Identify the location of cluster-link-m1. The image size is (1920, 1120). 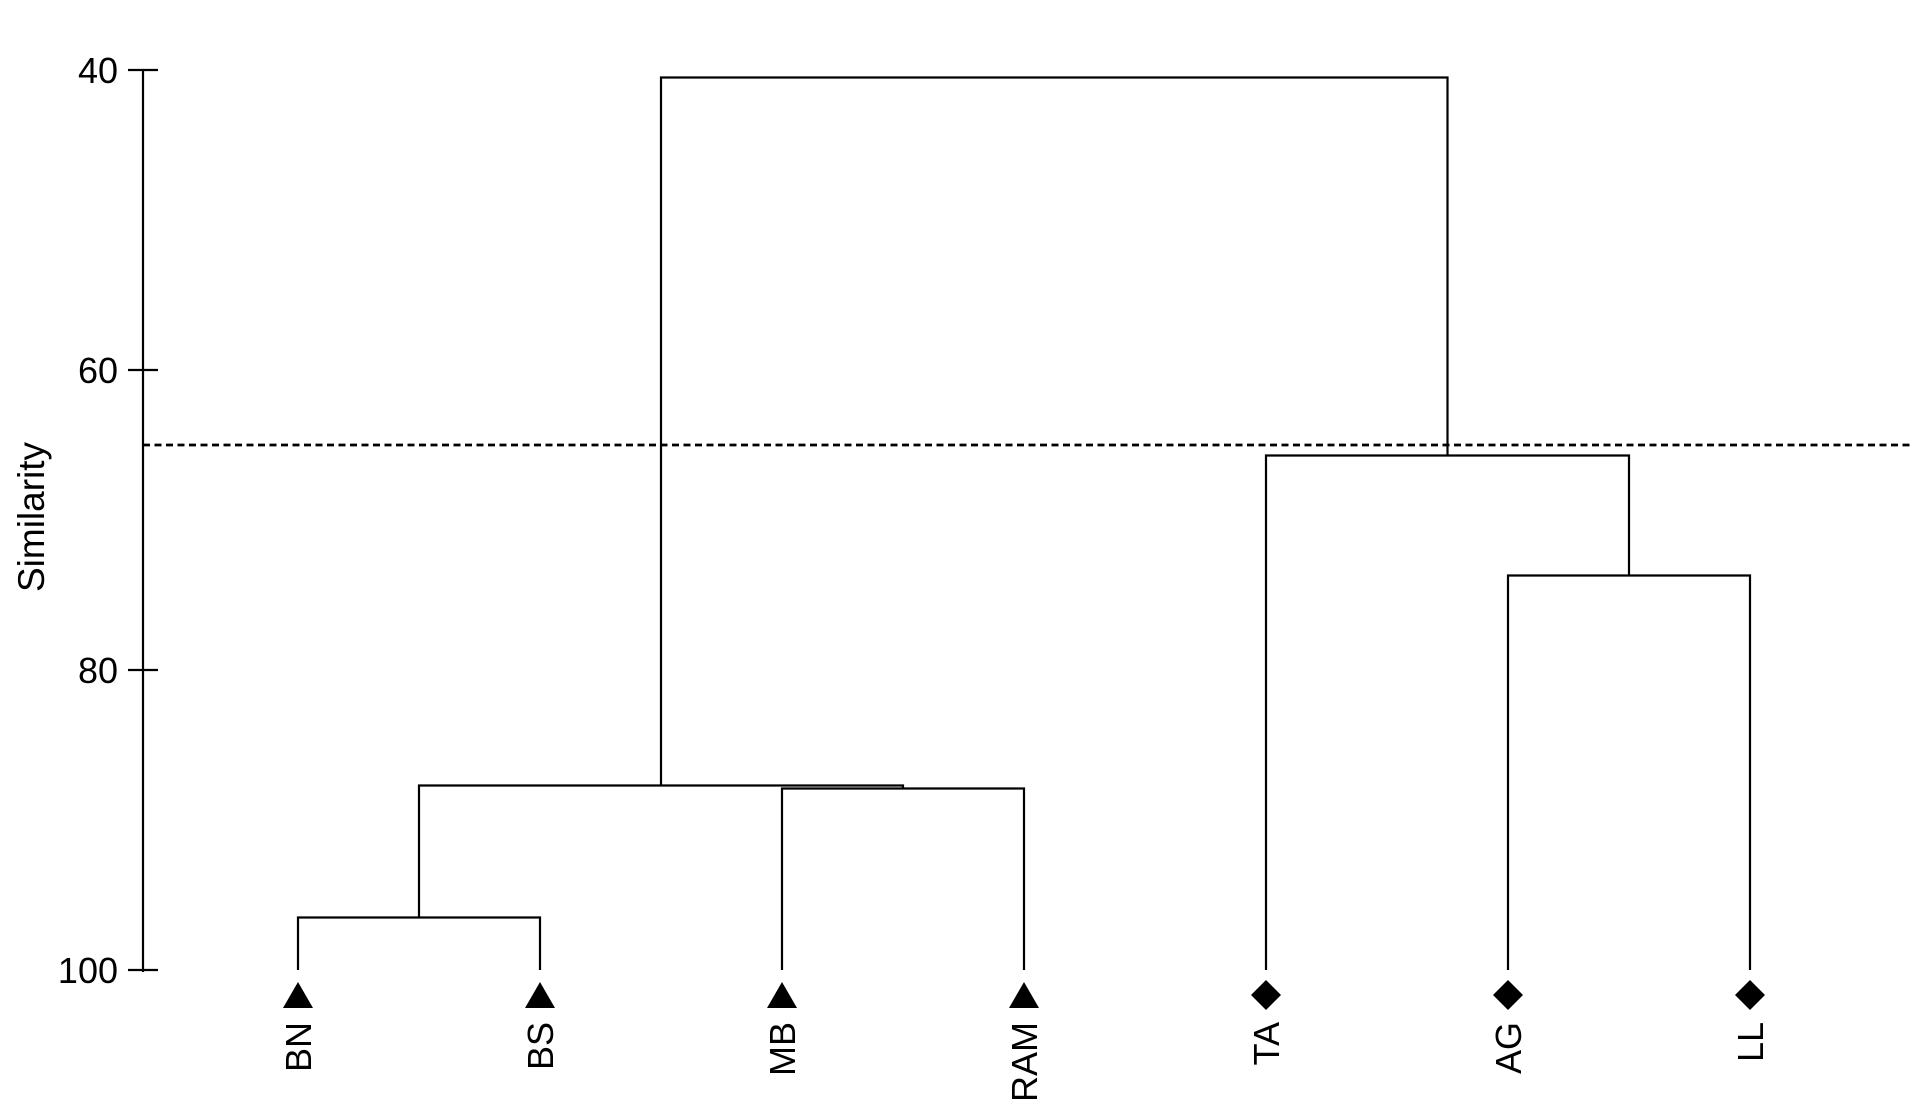
(419, 943).